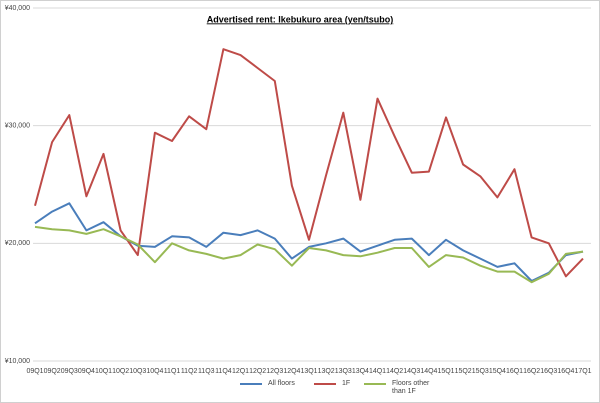 The height and width of the screenshot is (403, 600). What do you see at coordinates (86, 371) in the screenshot?
I see `x-tick-label: 09Q4` at bounding box center [86, 371].